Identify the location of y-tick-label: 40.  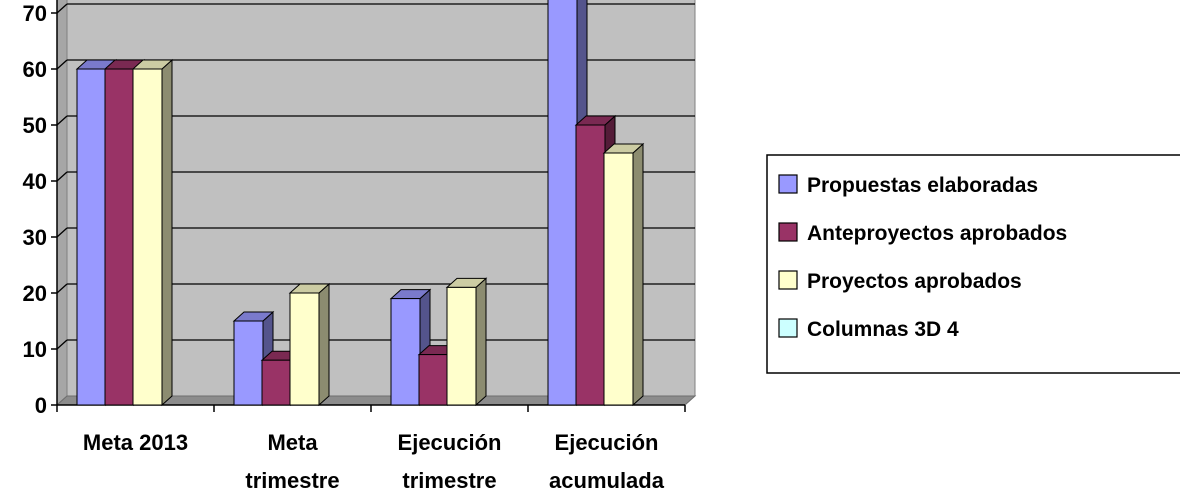
(35, 181).